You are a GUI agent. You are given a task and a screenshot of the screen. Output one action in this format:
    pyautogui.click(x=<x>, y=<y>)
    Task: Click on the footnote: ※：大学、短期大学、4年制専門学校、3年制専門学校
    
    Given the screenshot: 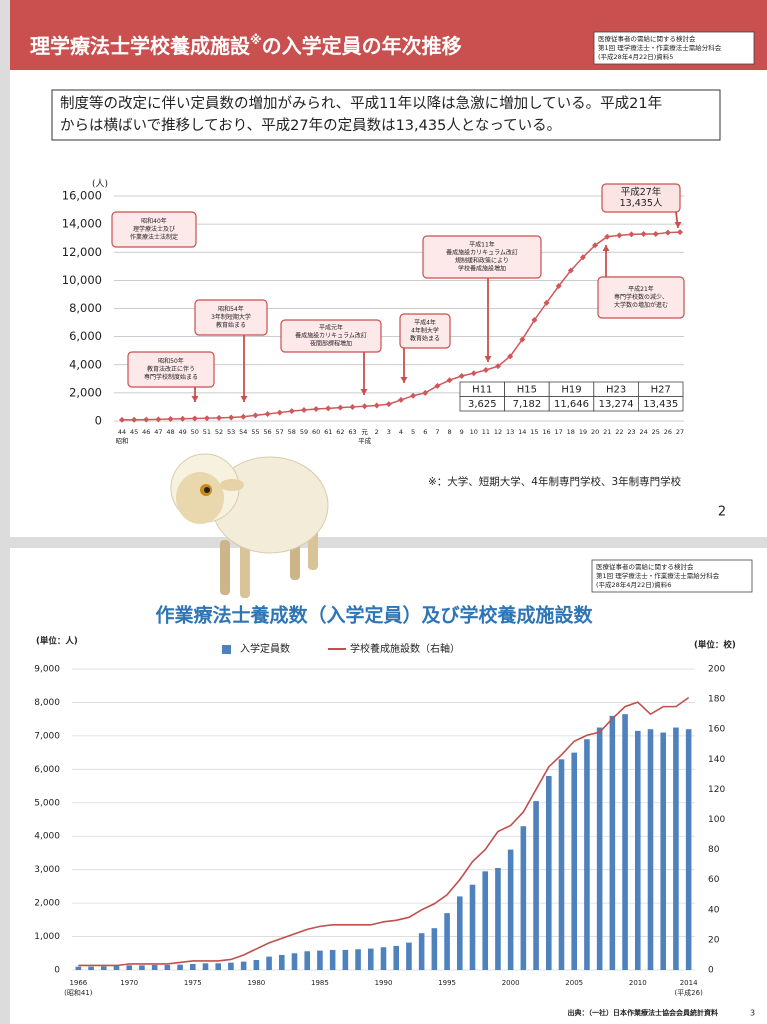 What is the action you would take?
    pyautogui.click(x=555, y=481)
    